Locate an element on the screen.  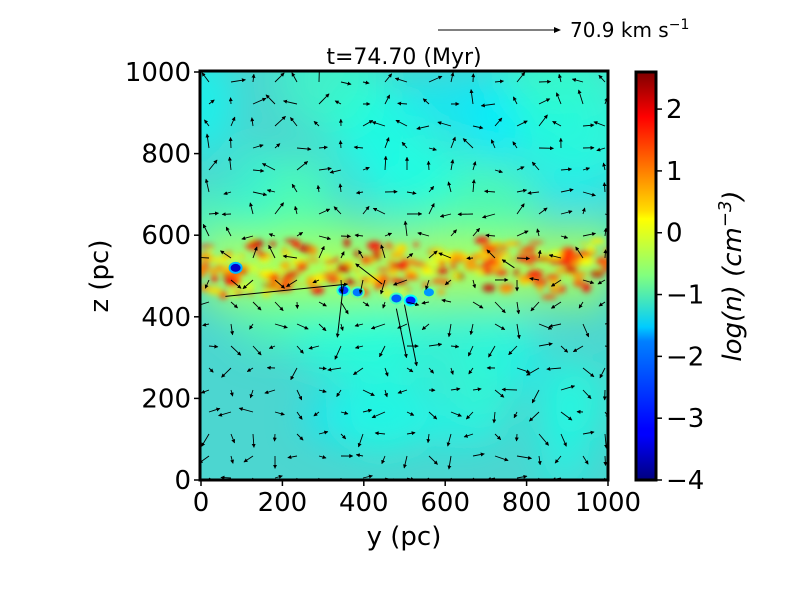
chart-title: t=74.70 (Myr) is located at coordinates (403, 57).